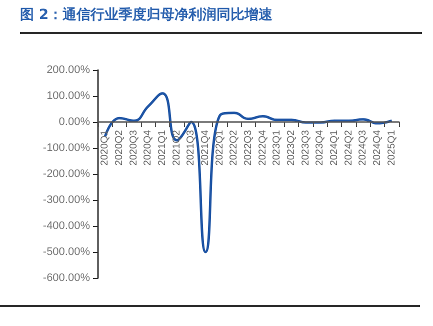  Describe the element at coordinates (119, 148) in the screenshot. I see `x-tick-label: 2020Q2` at that location.